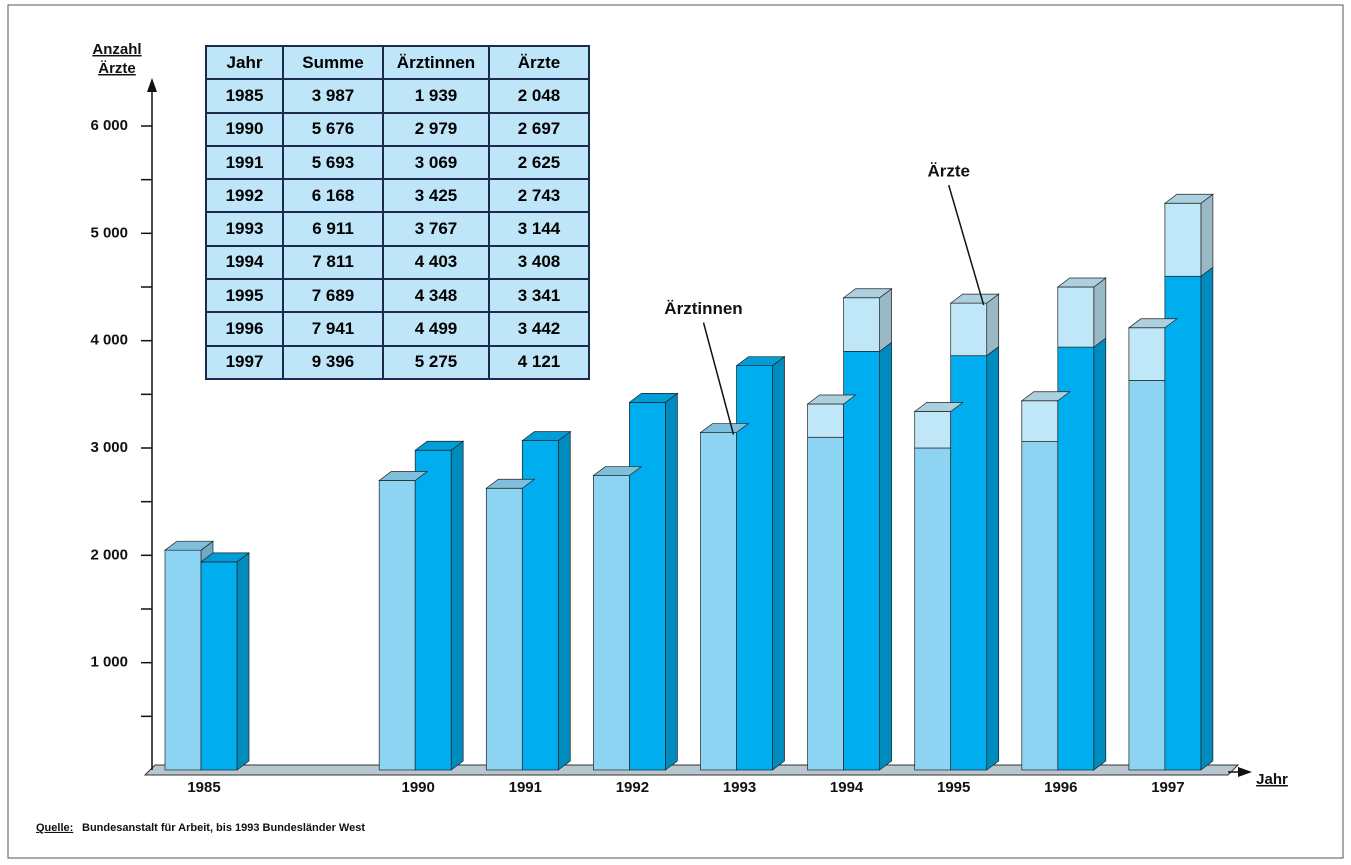 Image resolution: width=1351 pixels, height=865 pixels. What do you see at coordinates (244, 129) in the screenshot?
I see `table-cell: 1990` at bounding box center [244, 129].